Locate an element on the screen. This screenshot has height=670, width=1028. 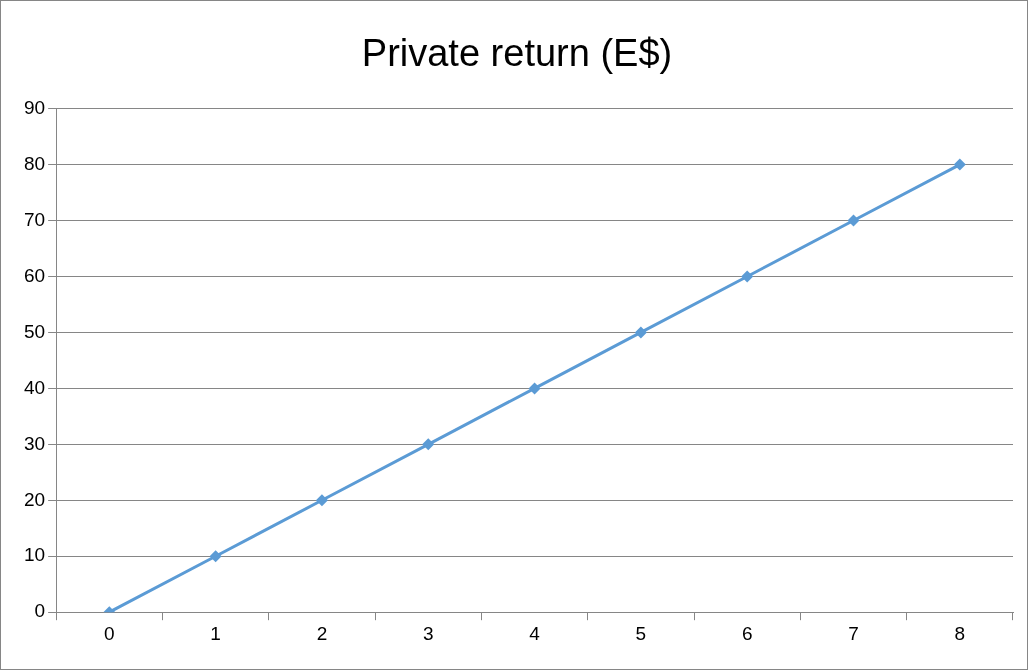
y-tick-label: 60 is located at coordinates (34, 275).